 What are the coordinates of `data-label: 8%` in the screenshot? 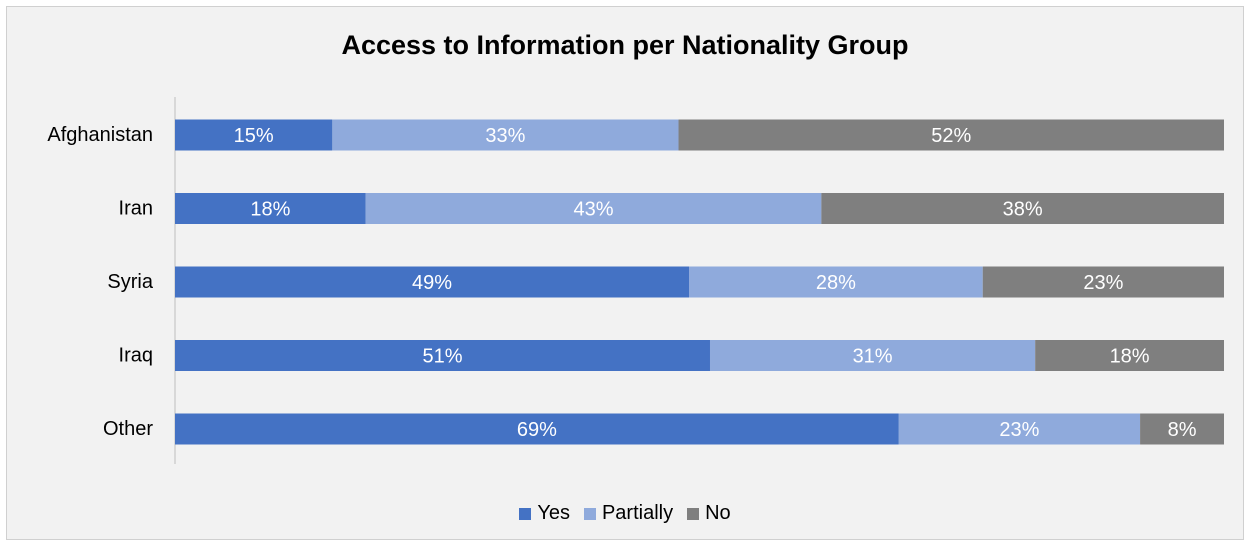 It's located at (1182, 430).